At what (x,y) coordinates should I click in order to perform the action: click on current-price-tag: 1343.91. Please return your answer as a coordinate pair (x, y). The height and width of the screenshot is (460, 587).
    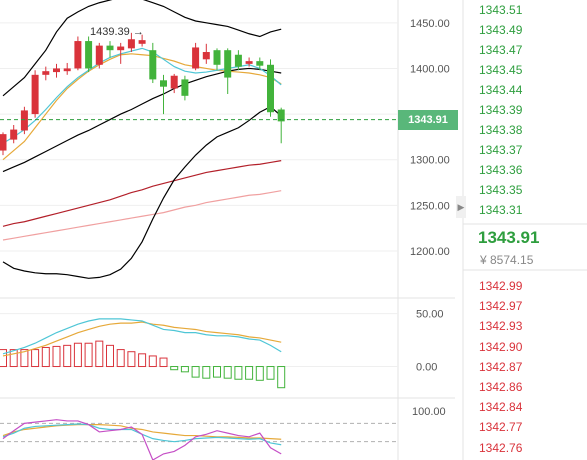
    Looking at the image, I should click on (428, 119).